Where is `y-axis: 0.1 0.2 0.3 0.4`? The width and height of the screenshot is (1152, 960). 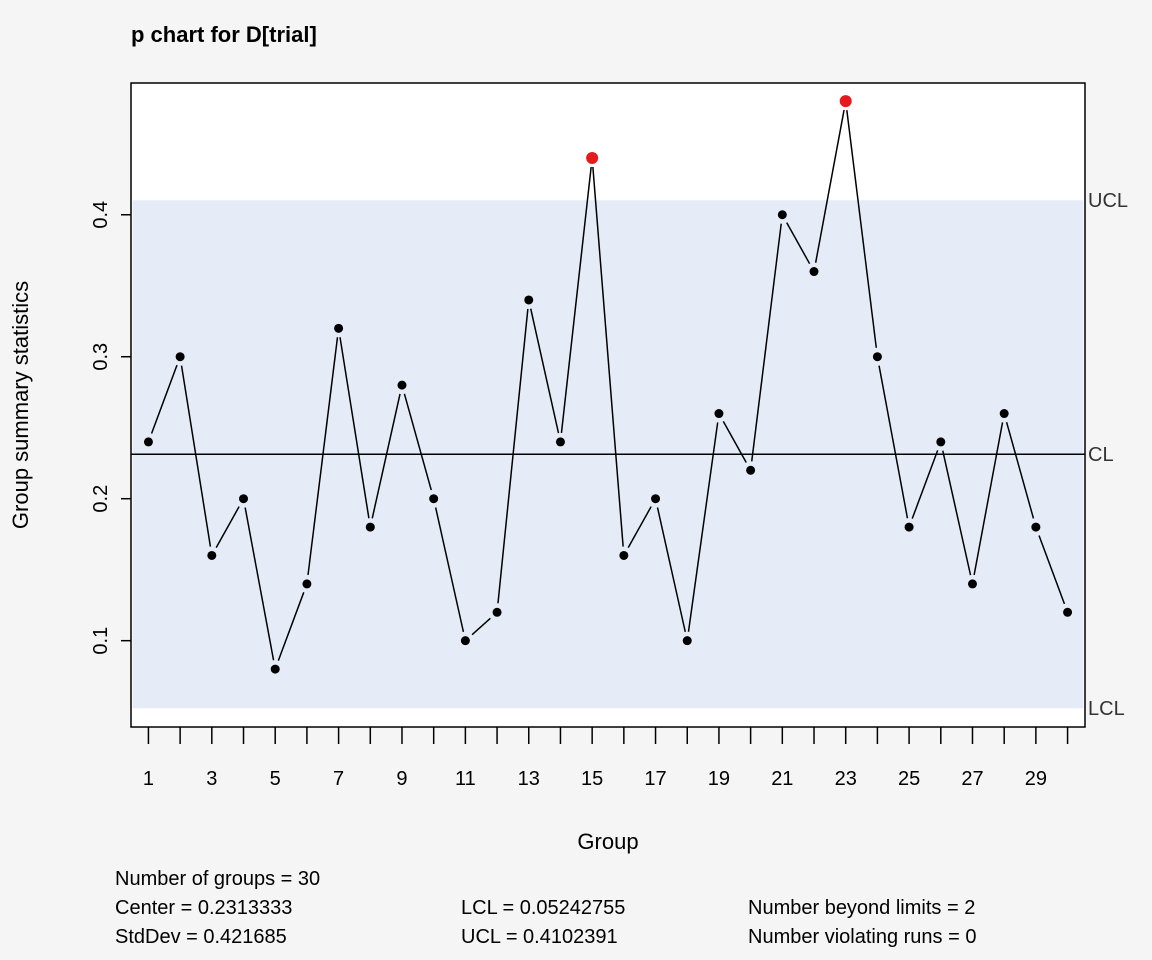
y-axis: 0.1 0.2 0.3 0.4 is located at coordinates (110, 428).